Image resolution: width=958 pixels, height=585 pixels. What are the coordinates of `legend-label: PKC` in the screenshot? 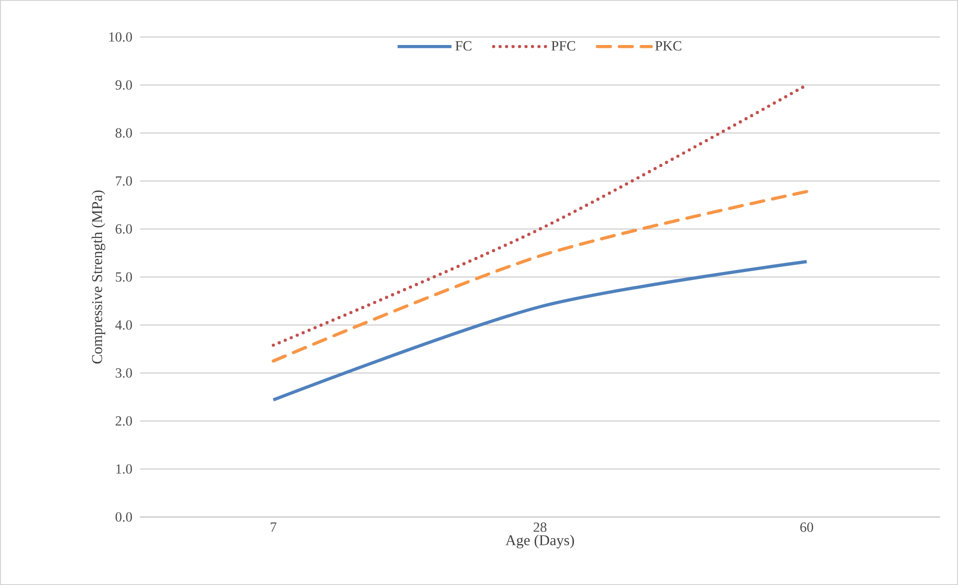 It's located at (668, 46).